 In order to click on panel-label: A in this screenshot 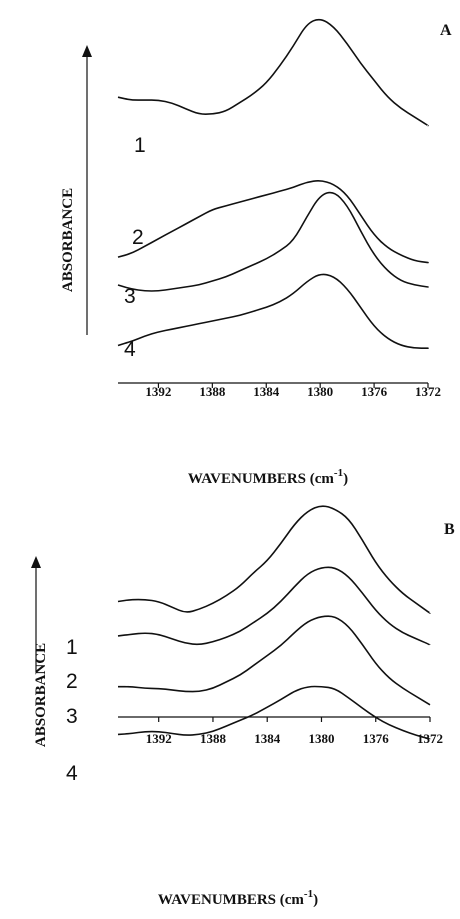, I will do `click(446, 30)`.